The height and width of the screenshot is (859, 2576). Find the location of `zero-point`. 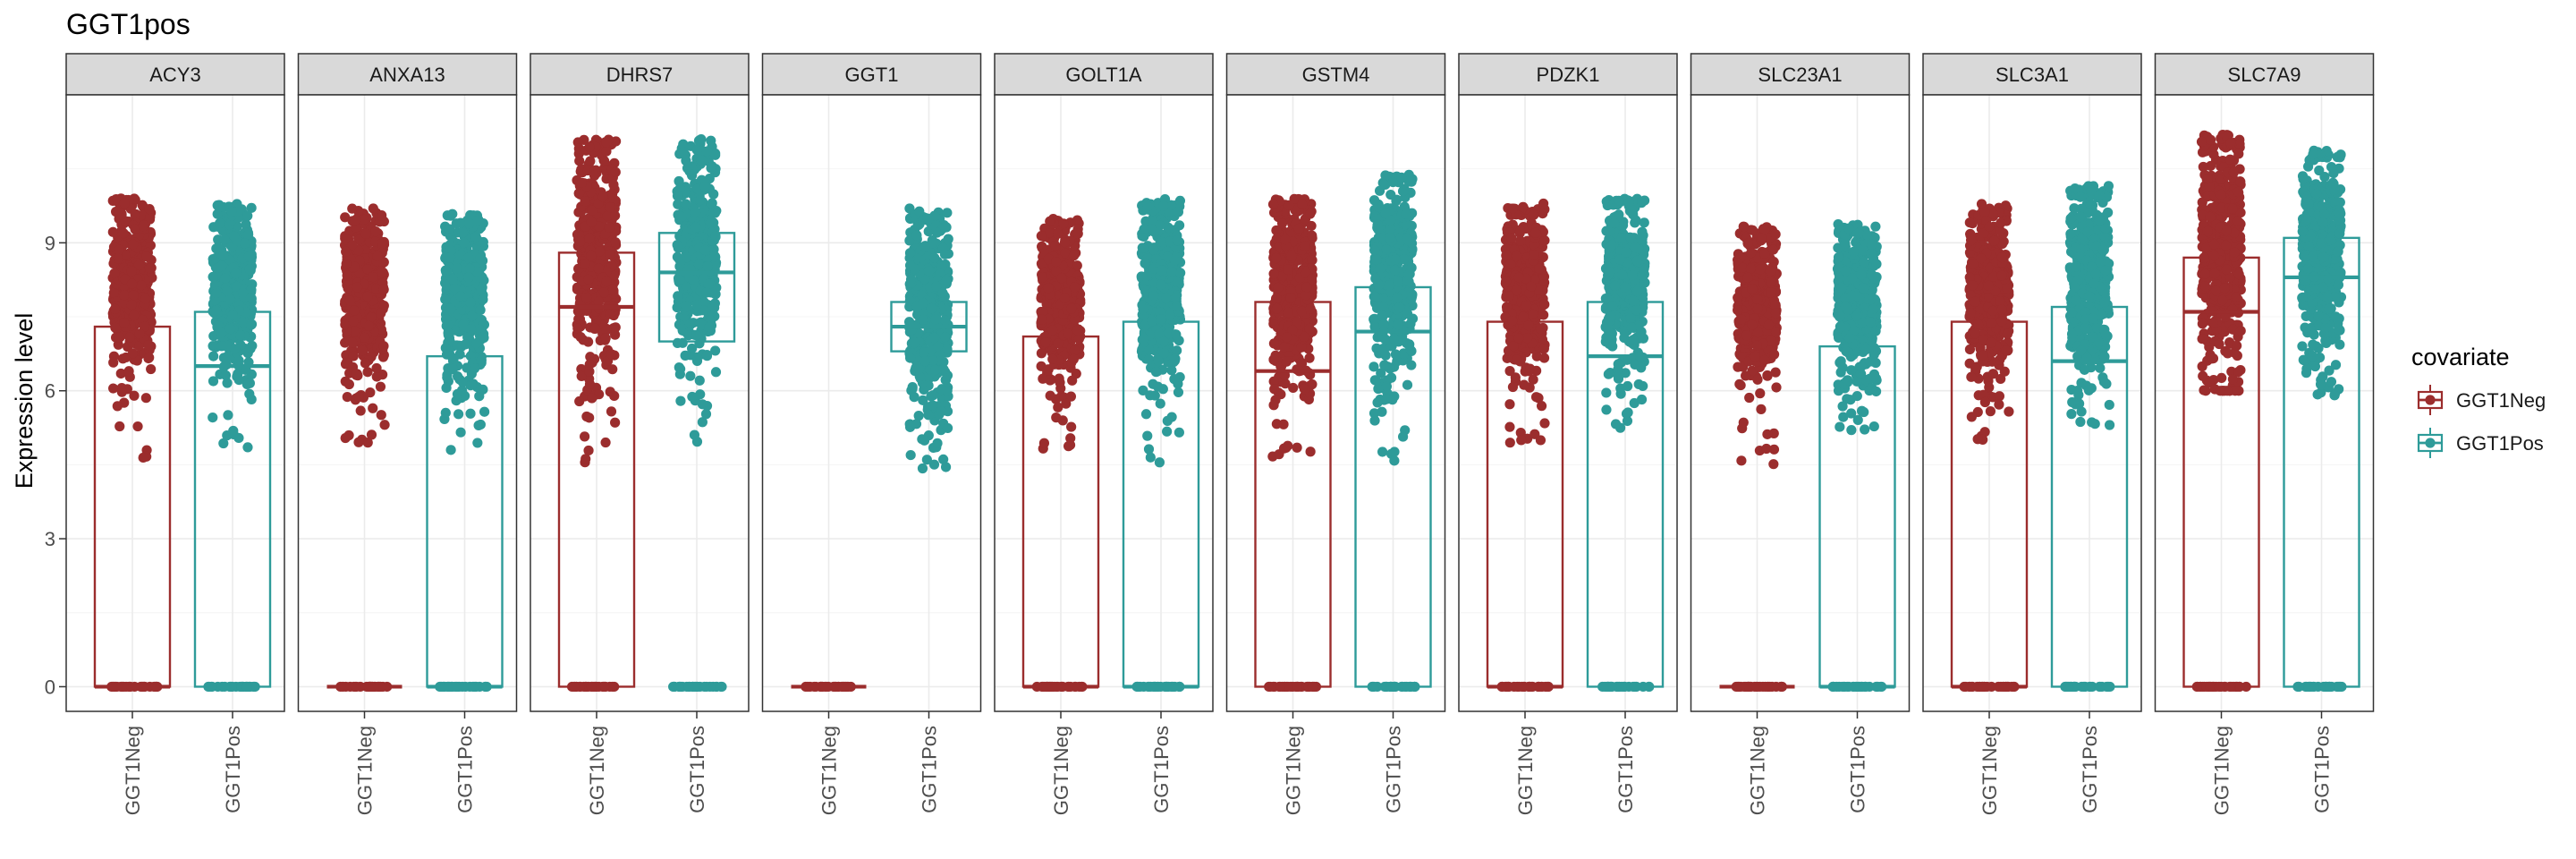

zero-point is located at coordinates (679, 687).